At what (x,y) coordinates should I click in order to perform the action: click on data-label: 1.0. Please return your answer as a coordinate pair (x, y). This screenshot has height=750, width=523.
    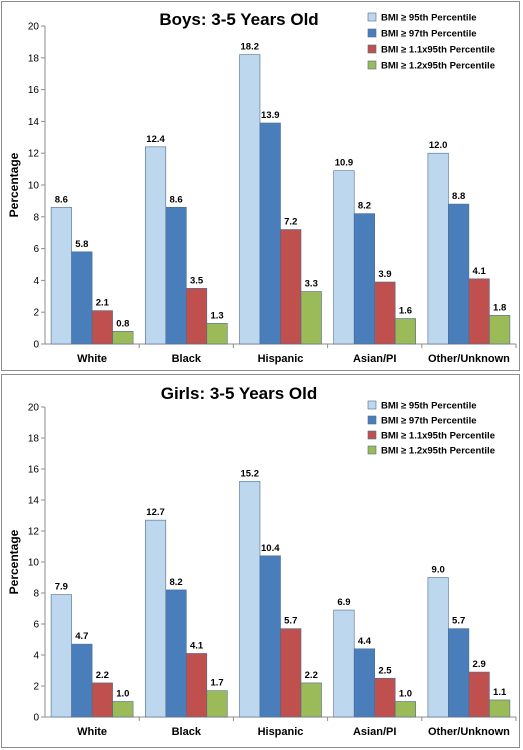
    Looking at the image, I should click on (405, 694).